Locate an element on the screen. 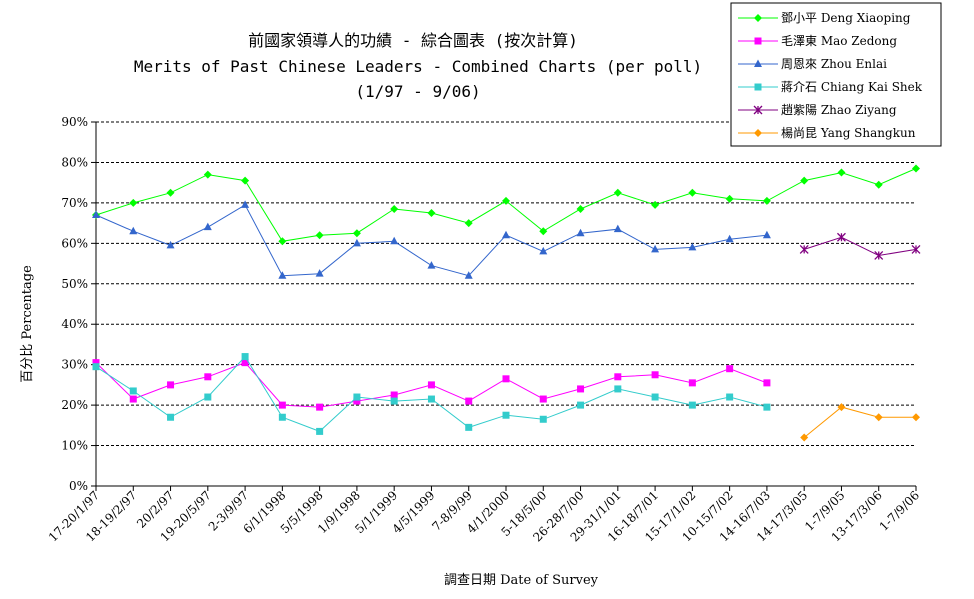 The height and width of the screenshot is (599, 974). y-tick-labels: 0% 10% 20% 30% 40% 50% 60% 70% 80% 90% is located at coordinates (74, 304).